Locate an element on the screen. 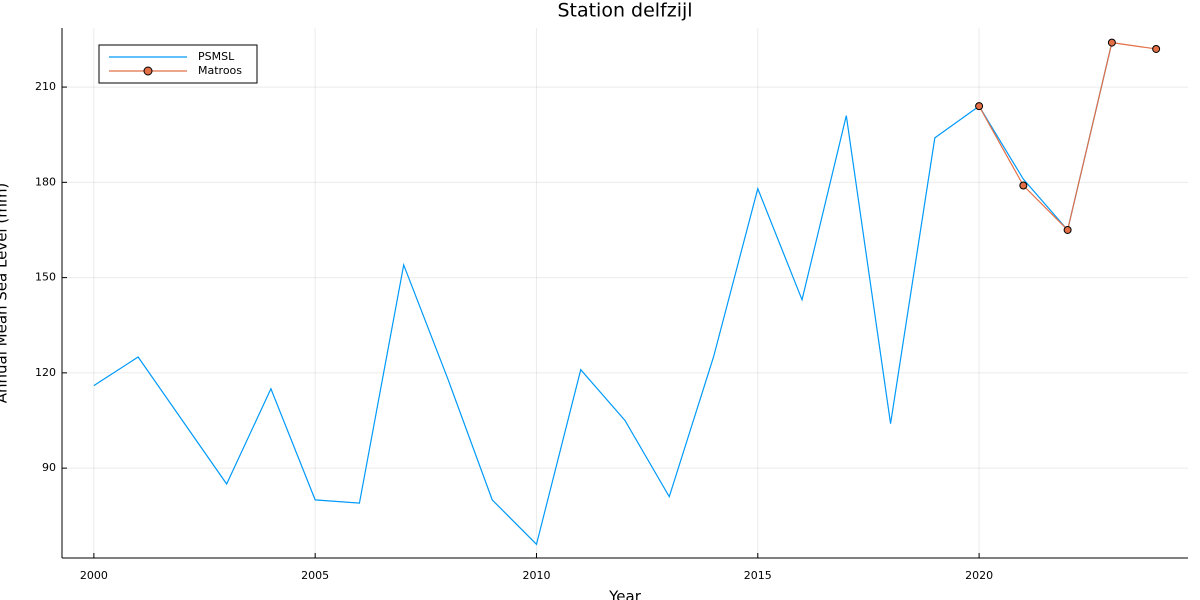 This screenshot has width=1200, height=600. legend-label: PSMSL is located at coordinates (216, 56).